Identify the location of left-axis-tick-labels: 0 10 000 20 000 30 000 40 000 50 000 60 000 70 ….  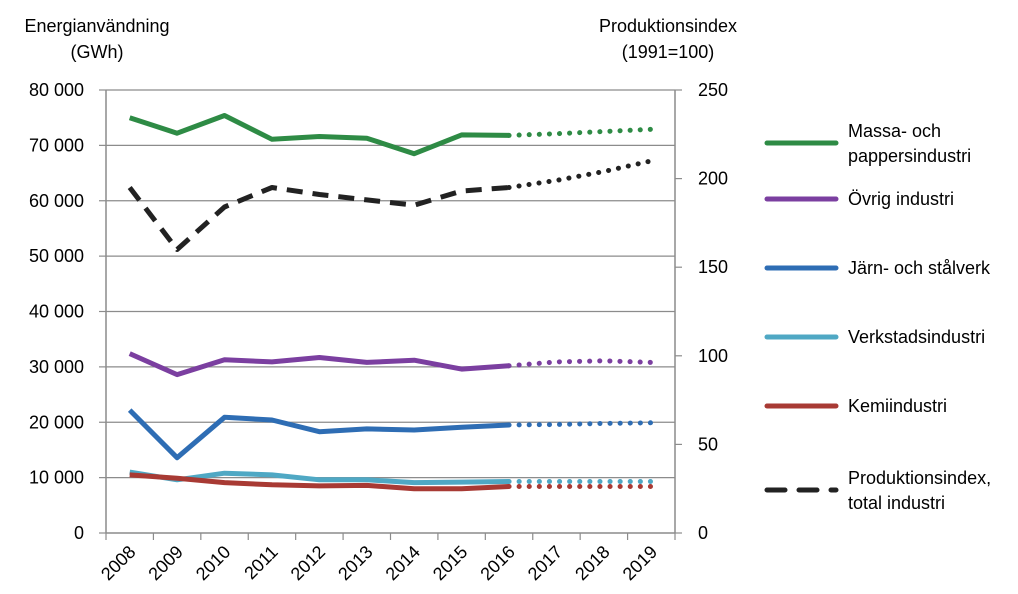
(56, 311).